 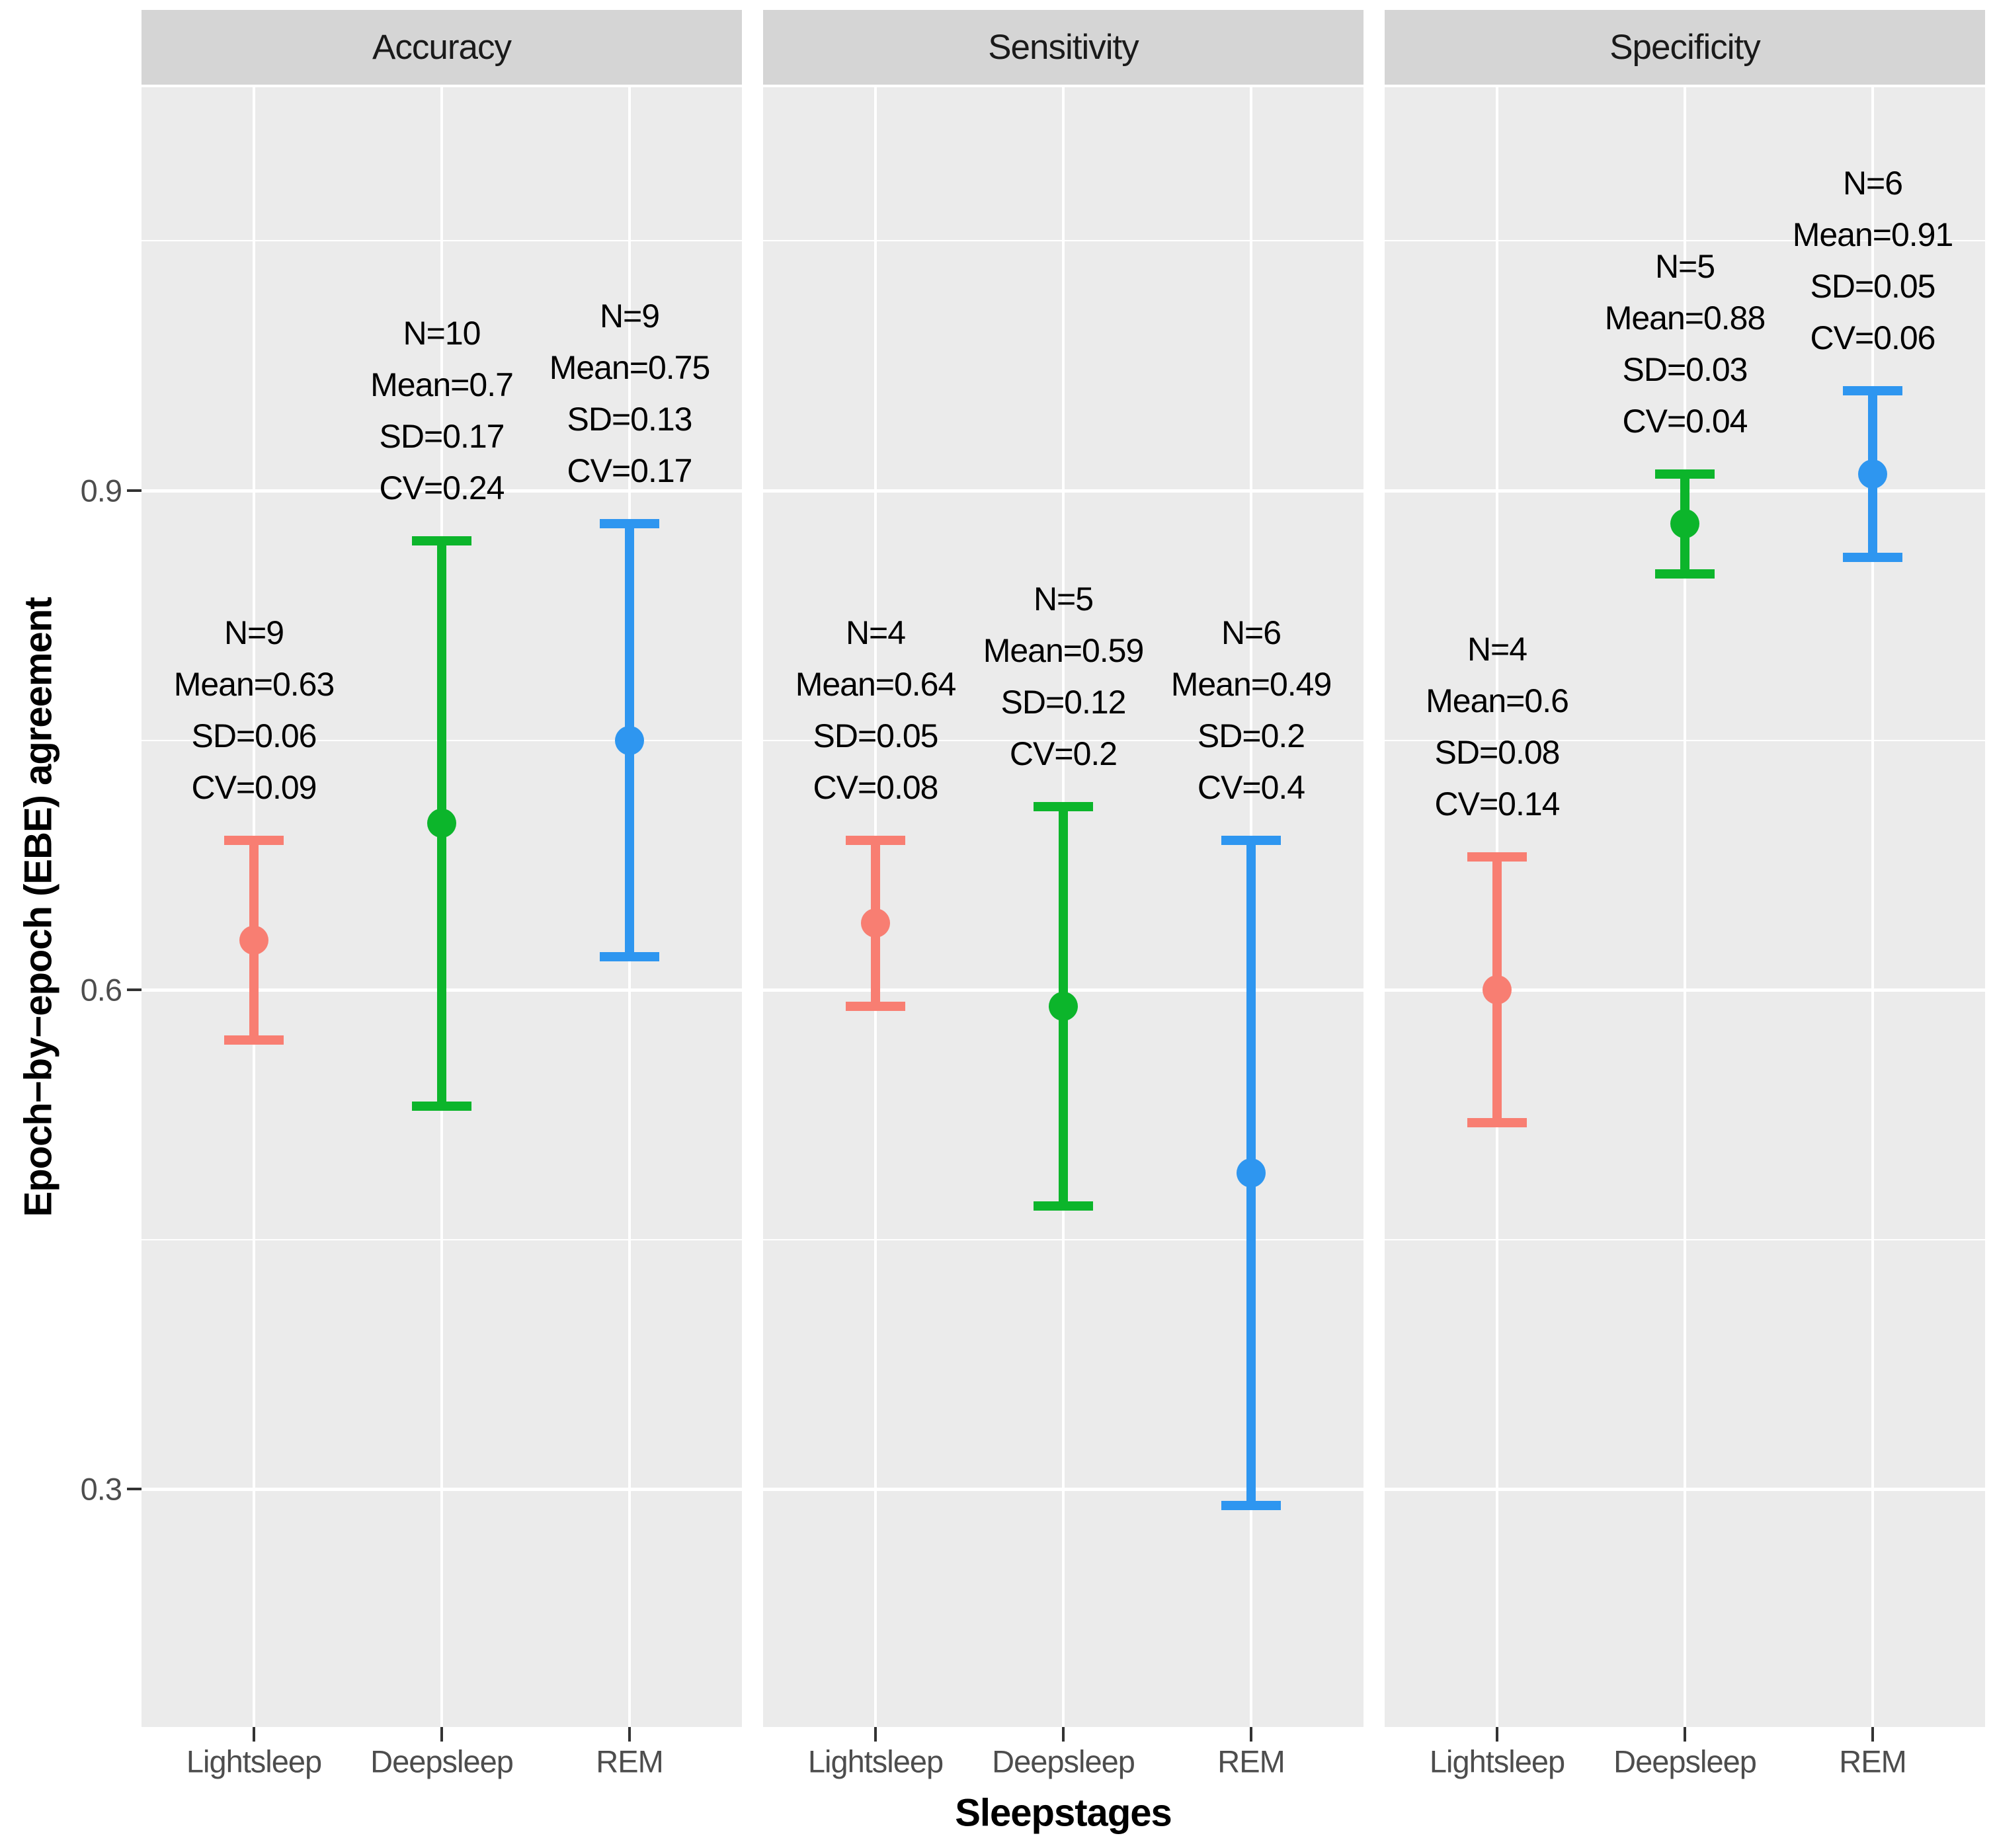 What do you see at coordinates (630, 470) in the screenshot?
I see `annotation-accuracy-rem-cv: CV=0.17` at bounding box center [630, 470].